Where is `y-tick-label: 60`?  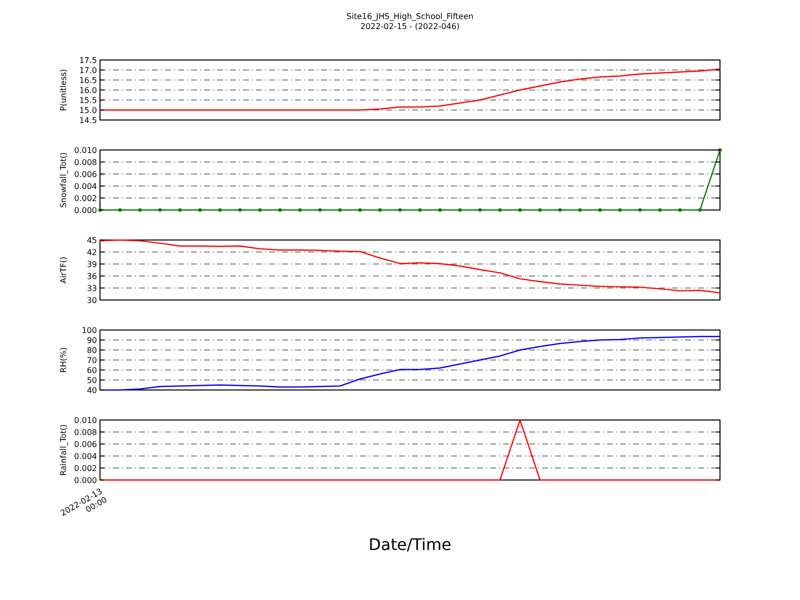
y-tick-label: 60 is located at coordinates (91, 370).